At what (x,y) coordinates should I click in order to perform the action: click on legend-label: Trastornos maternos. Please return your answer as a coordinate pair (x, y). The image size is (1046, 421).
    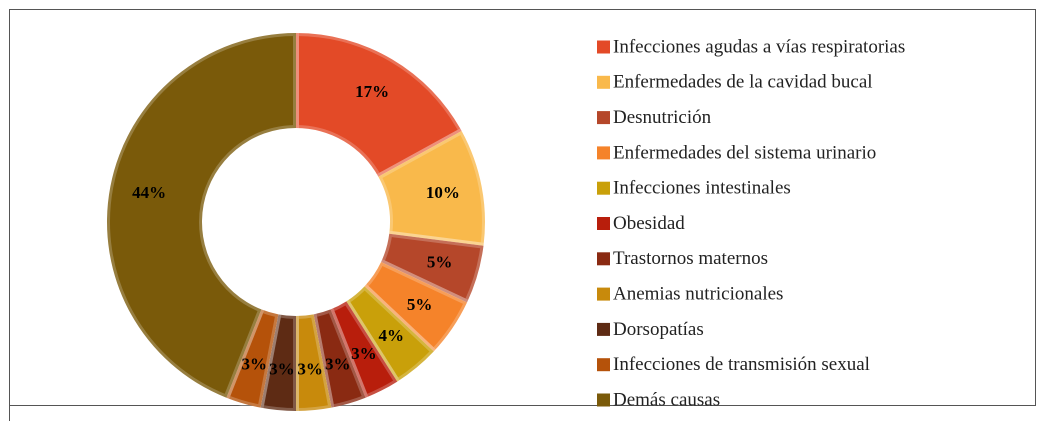
    Looking at the image, I should click on (690, 258).